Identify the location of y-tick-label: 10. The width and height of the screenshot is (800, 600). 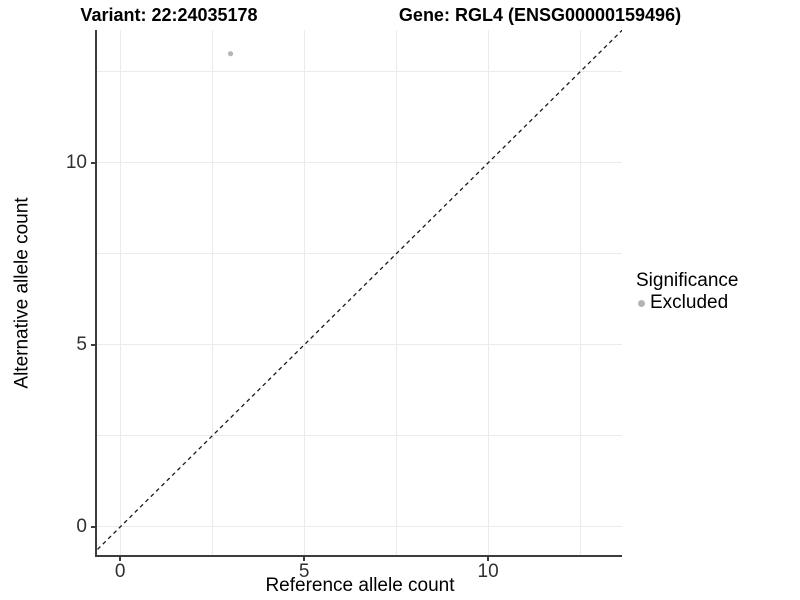
(76, 162).